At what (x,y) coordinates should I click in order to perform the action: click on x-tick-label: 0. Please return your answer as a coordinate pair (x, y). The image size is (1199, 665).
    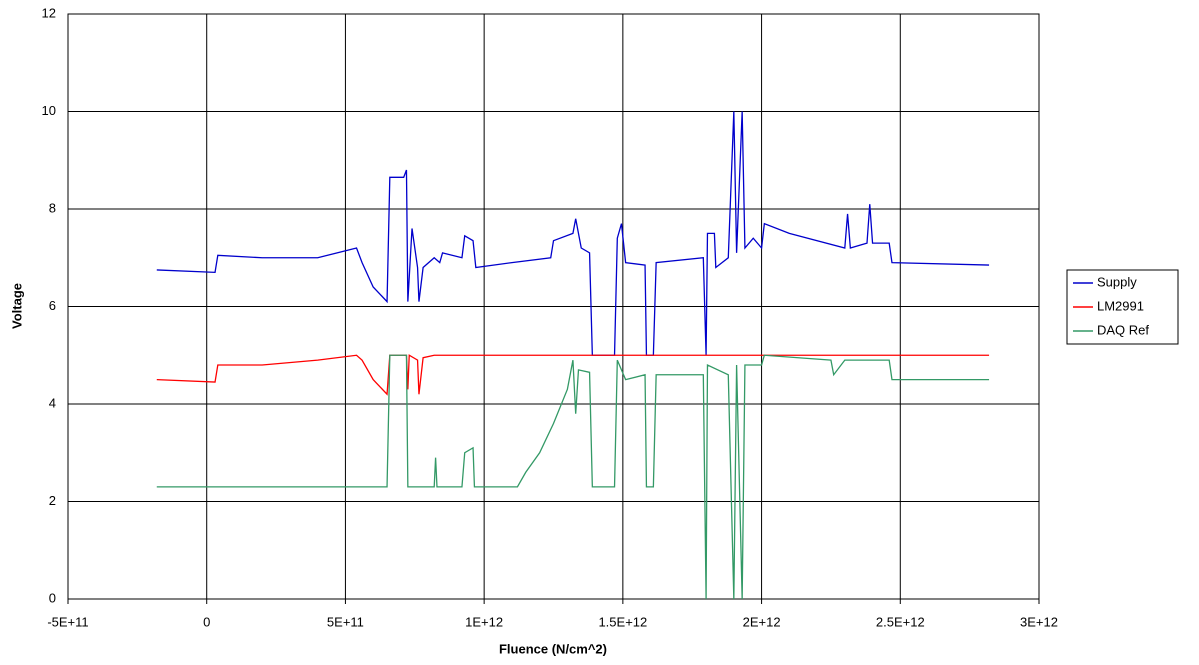
    Looking at the image, I should click on (206, 621).